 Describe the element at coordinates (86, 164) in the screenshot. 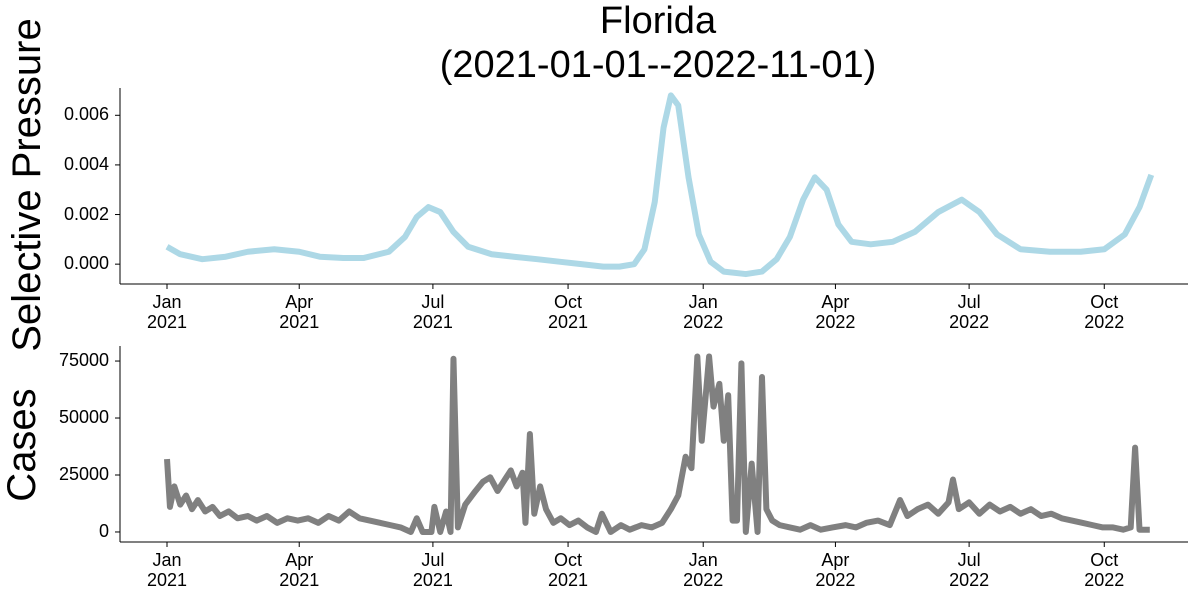

I see `y-tick-label: 0.004` at that location.